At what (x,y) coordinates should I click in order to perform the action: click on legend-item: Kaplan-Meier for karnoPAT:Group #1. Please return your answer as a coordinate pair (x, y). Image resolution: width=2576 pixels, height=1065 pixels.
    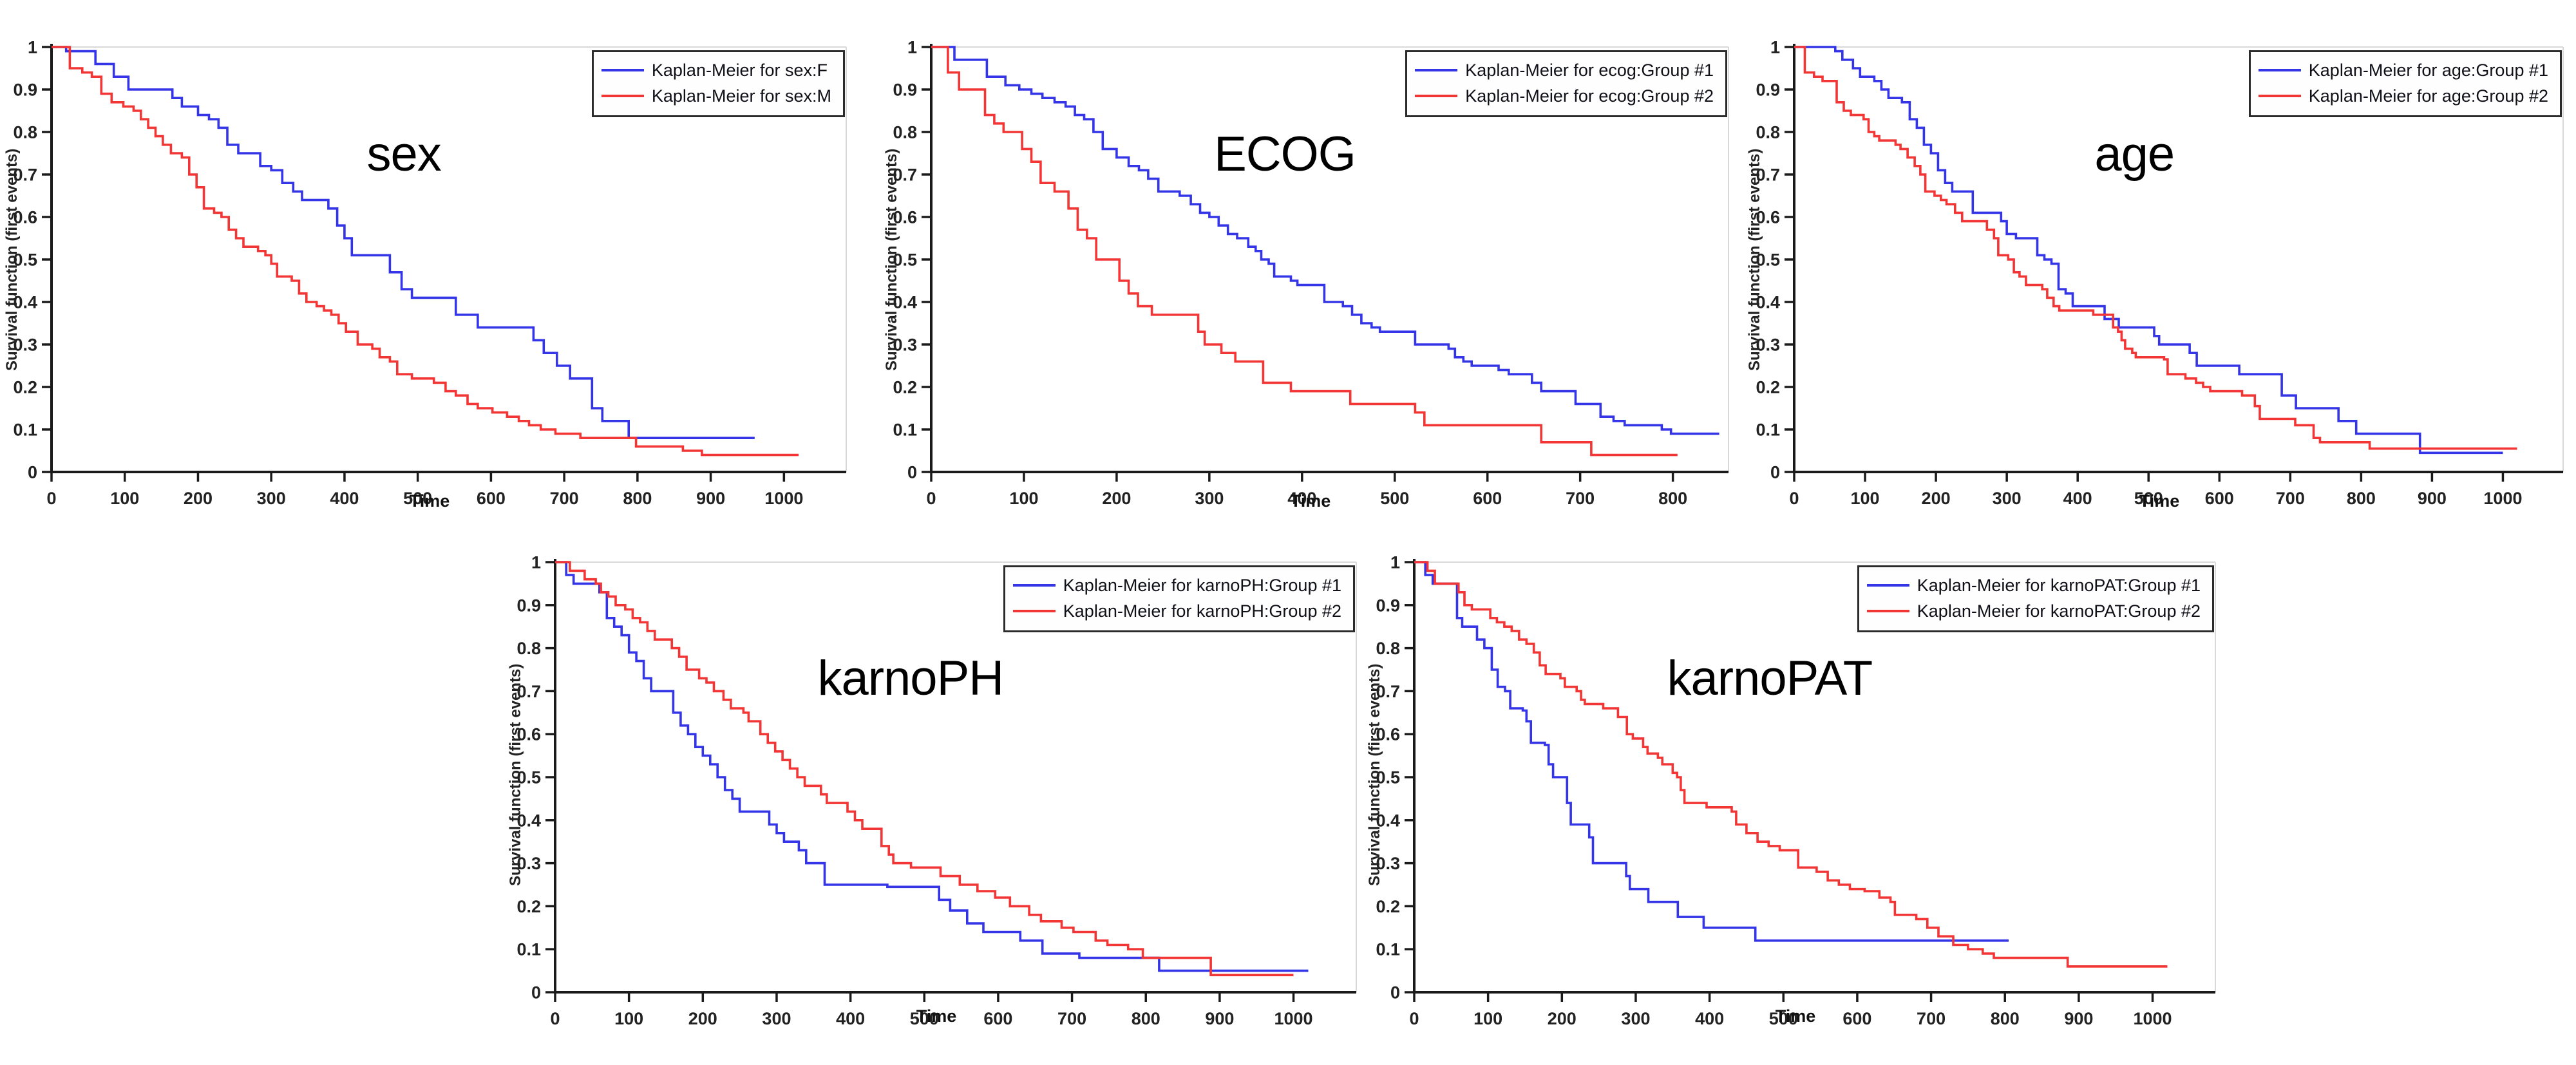
    Looking at the image, I should click on (2033, 585).